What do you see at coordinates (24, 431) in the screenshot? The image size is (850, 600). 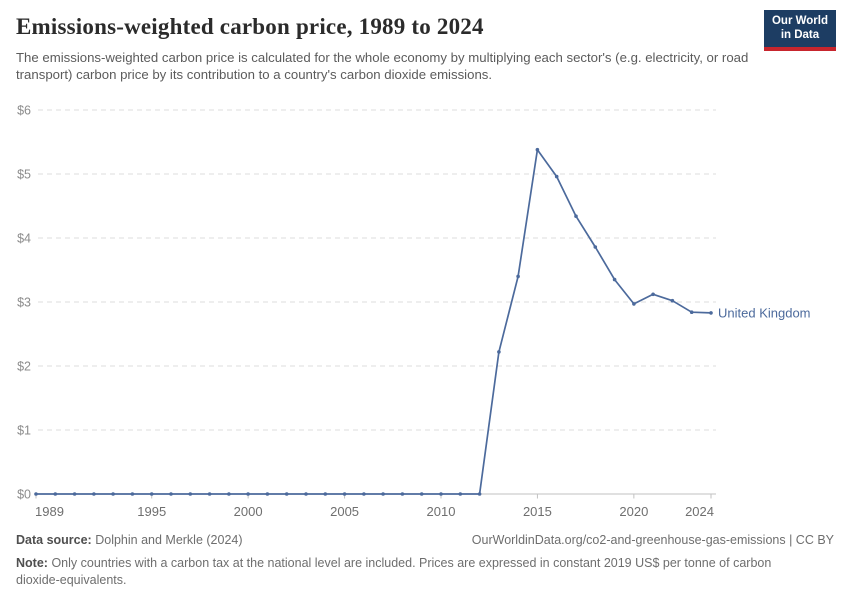 I see `y-axis-tick-label: $1` at bounding box center [24, 431].